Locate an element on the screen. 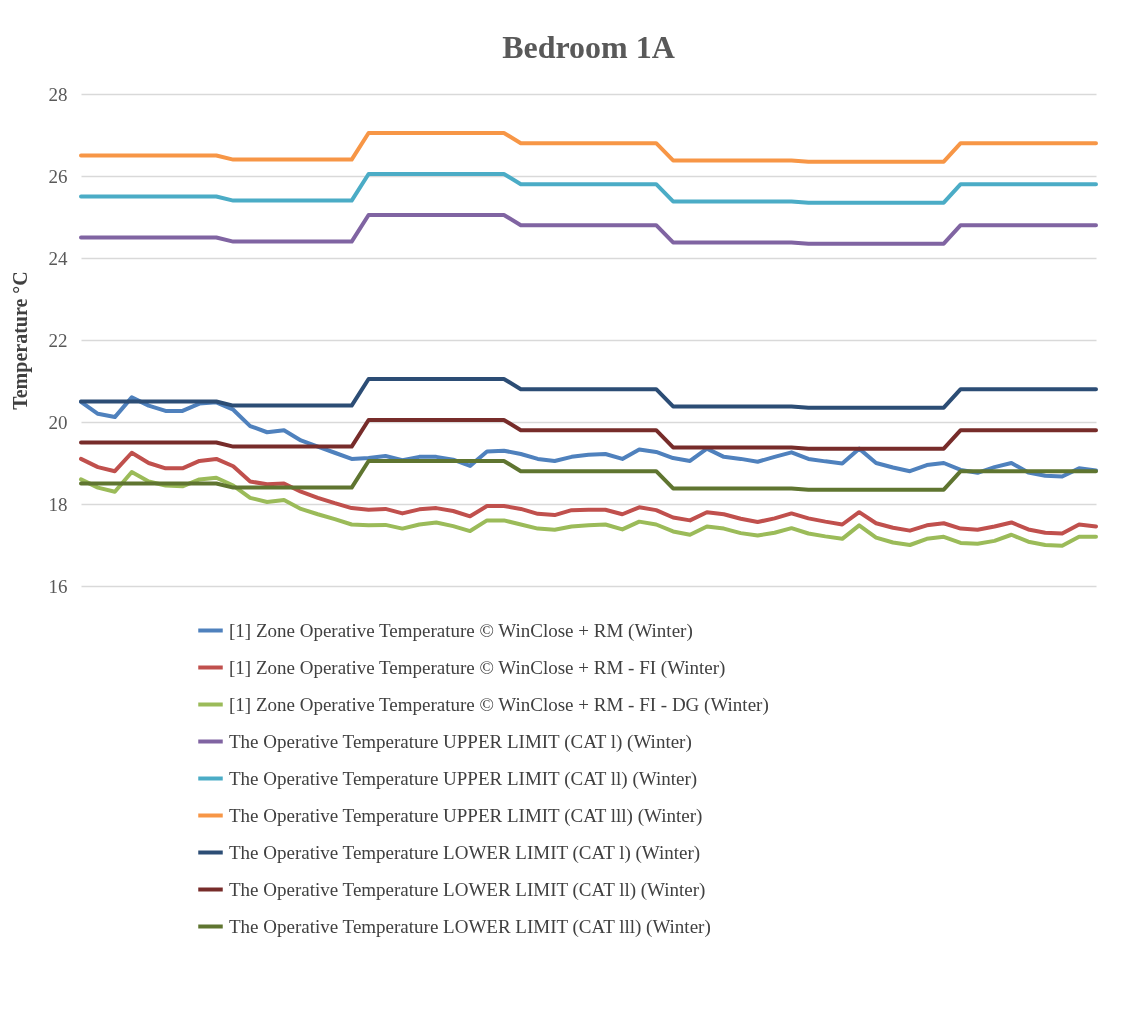  y-tick-label: 16 is located at coordinates (58, 586).